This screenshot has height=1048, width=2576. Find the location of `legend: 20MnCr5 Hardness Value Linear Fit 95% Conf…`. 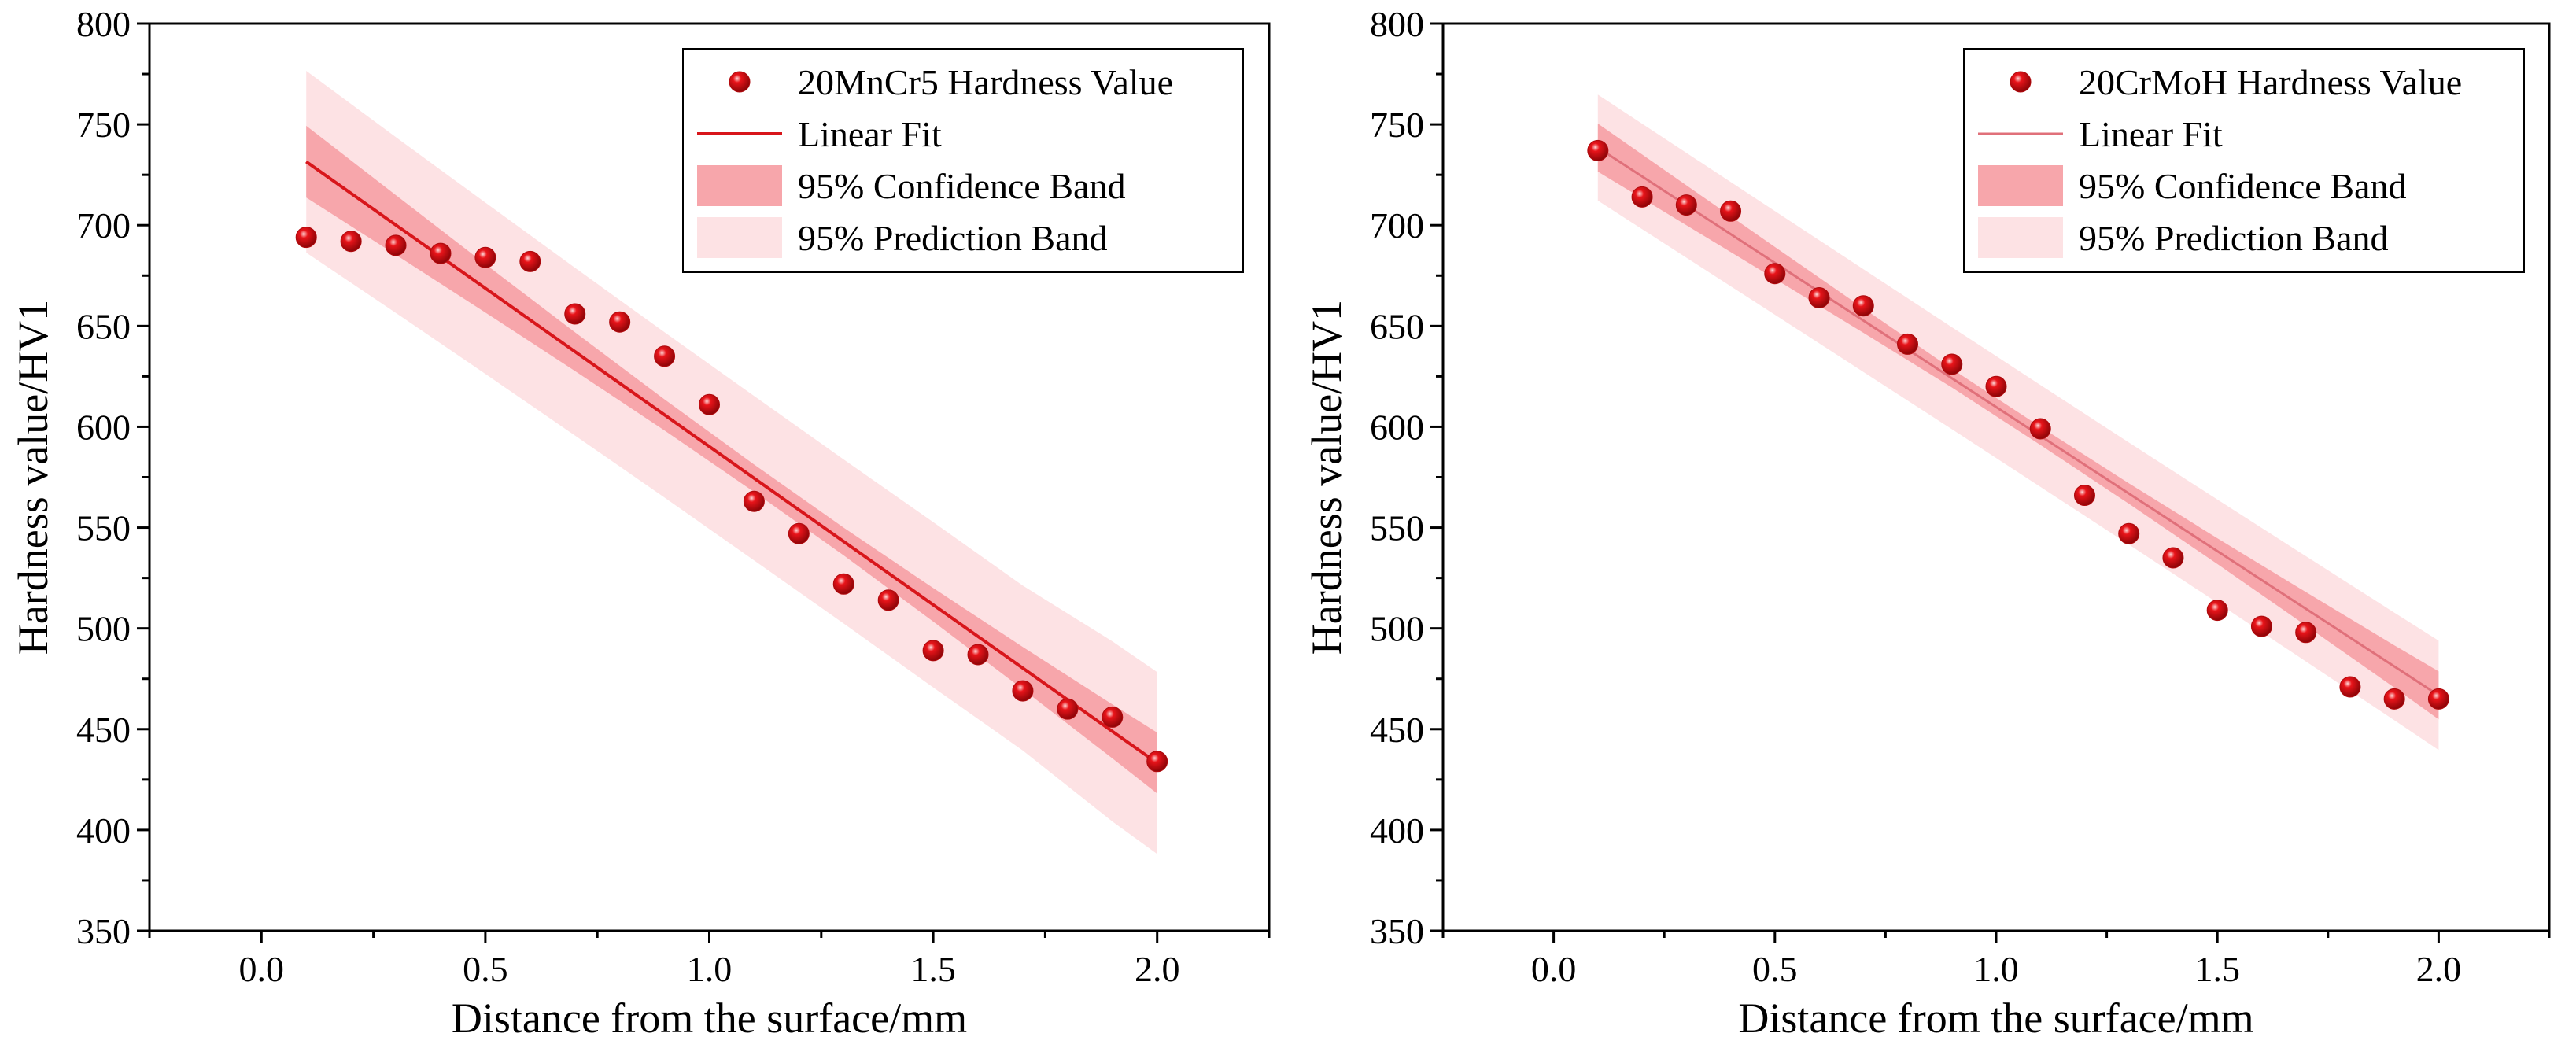

legend: 20MnCr5 Hardness Value Linear Fit 95% Conf… is located at coordinates (963, 161).